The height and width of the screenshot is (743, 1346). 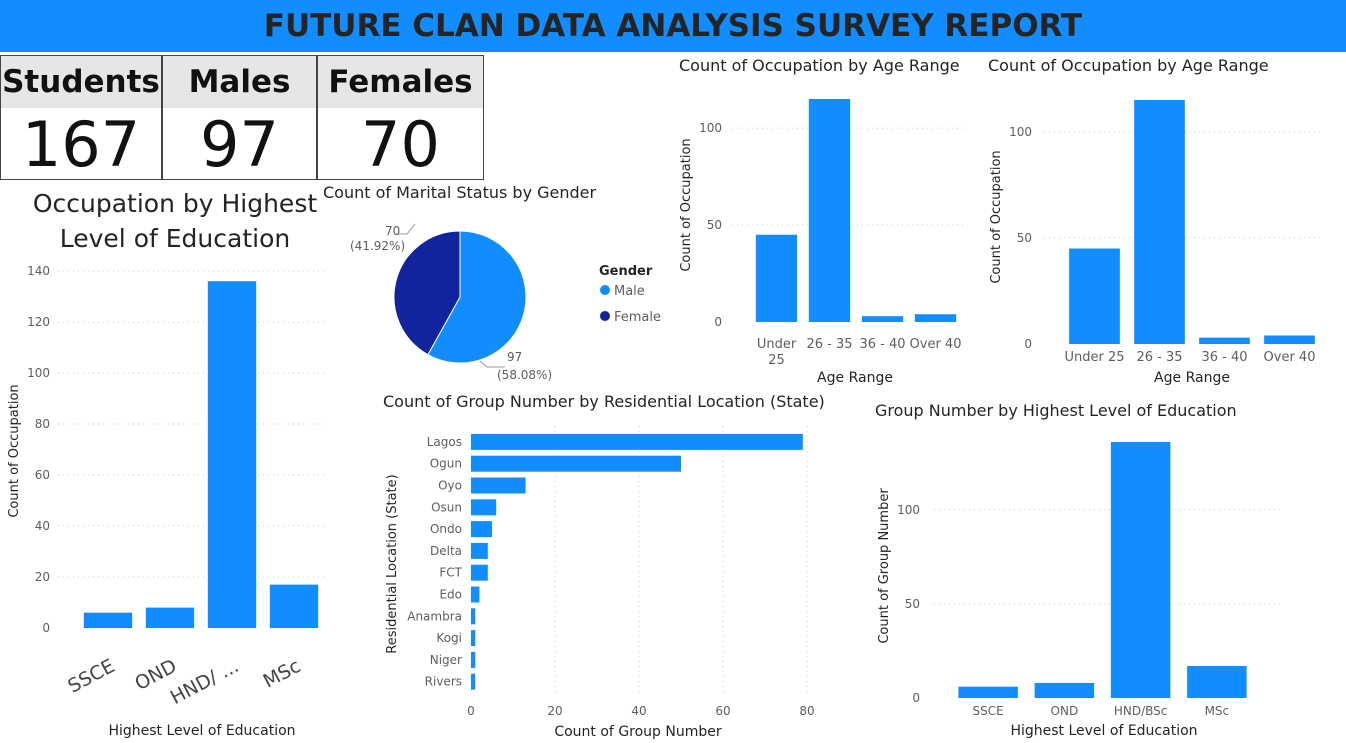 What do you see at coordinates (855, 378) in the screenshot?
I see `x-axis-title: Age Range` at bounding box center [855, 378].